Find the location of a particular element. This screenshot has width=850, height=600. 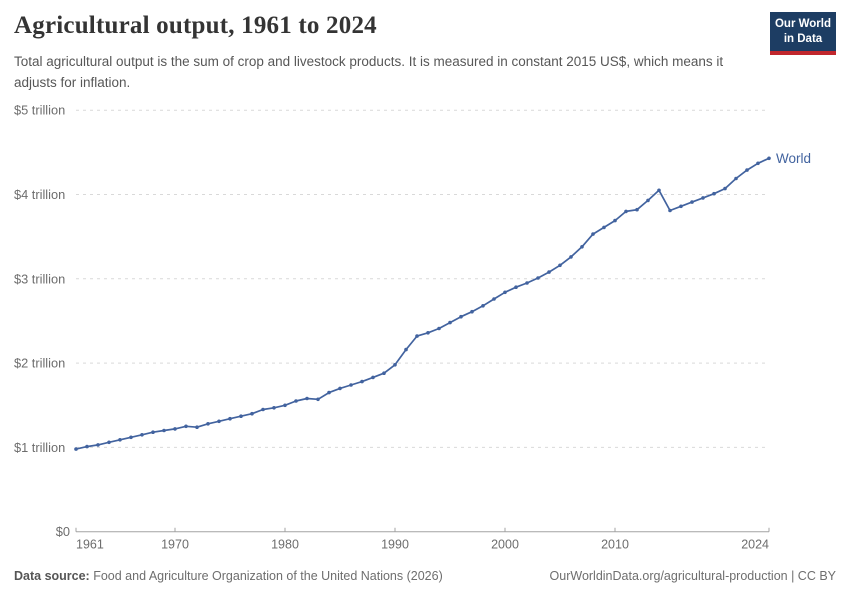

x-tick-label: 2000 is located at coordinates (505, 545).